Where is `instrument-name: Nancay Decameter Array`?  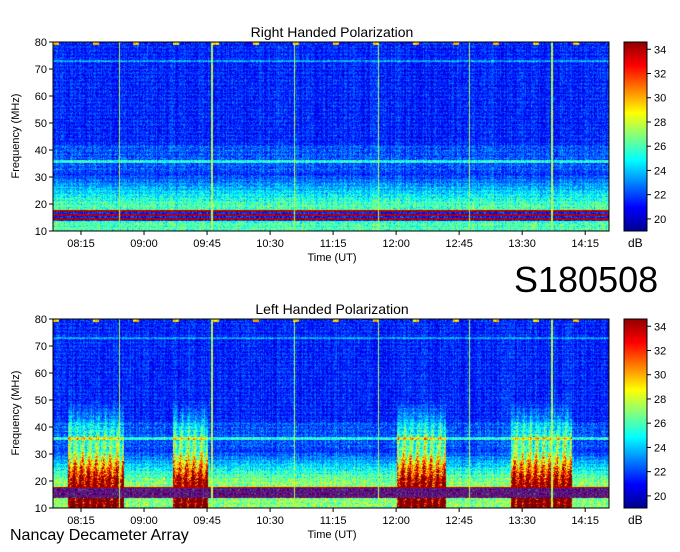 instrument-name: Nancay Decameter Array is located at coordinates (99, 535).